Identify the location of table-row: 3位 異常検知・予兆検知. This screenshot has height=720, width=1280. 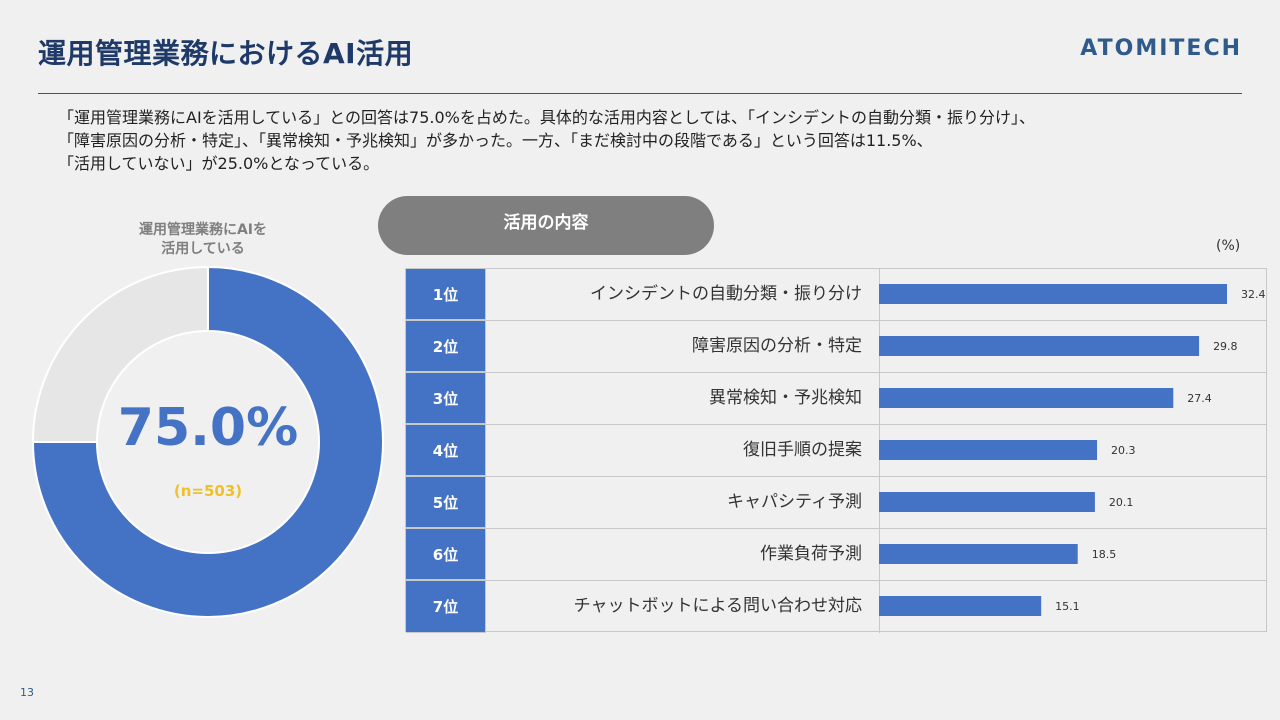
(836, 399).